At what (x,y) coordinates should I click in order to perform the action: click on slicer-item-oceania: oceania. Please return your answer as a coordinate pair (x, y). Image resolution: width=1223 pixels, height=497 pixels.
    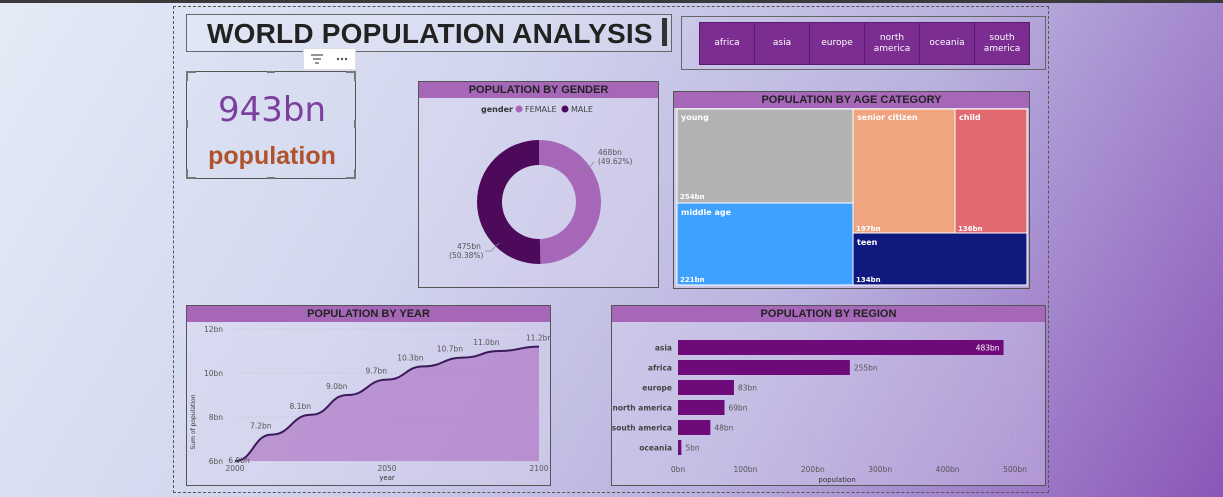
    Looking at the image, I should click on (947, 43).